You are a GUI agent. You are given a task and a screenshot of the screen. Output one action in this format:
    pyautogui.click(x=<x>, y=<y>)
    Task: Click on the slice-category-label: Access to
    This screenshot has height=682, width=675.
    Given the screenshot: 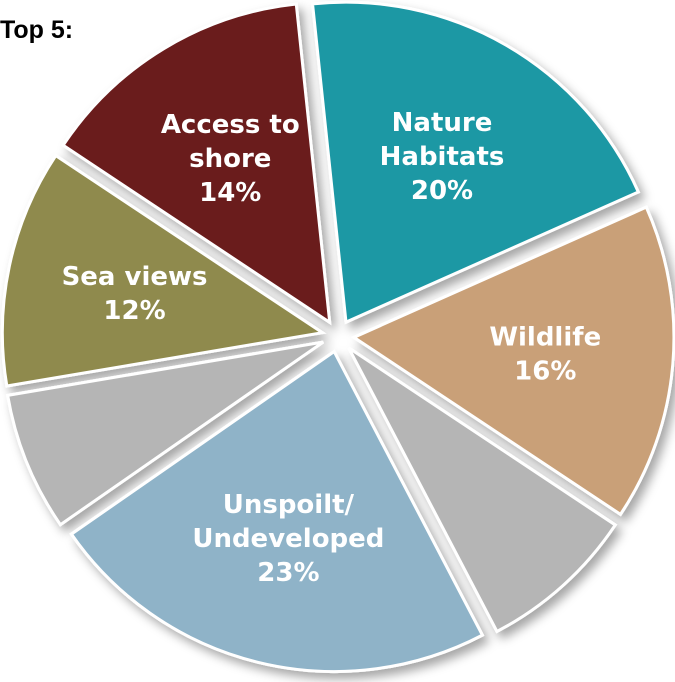 What is the action you would take?
    pyautogui.click(x=230, y=125)
    